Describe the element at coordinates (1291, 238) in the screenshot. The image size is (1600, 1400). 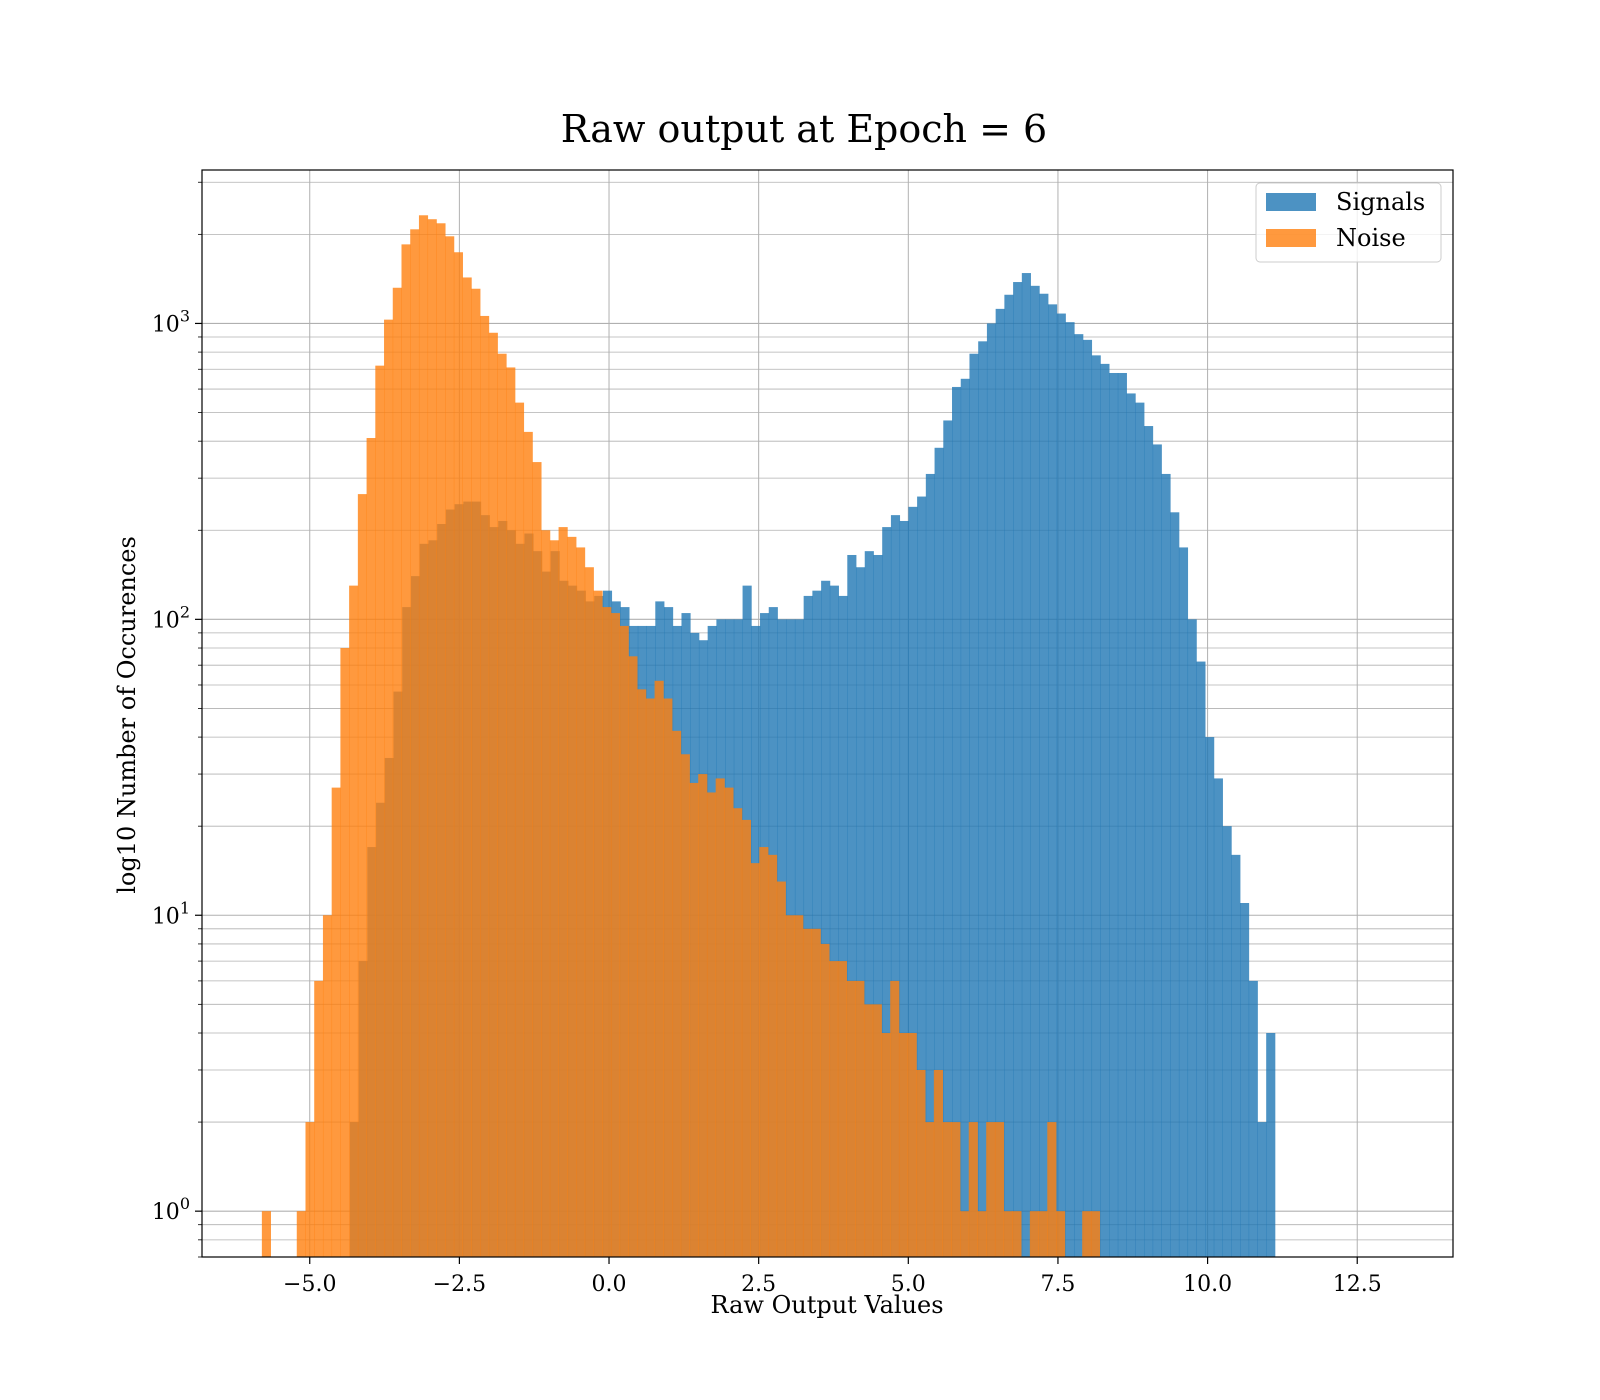
I see `legend-swatch-noise` at that location.